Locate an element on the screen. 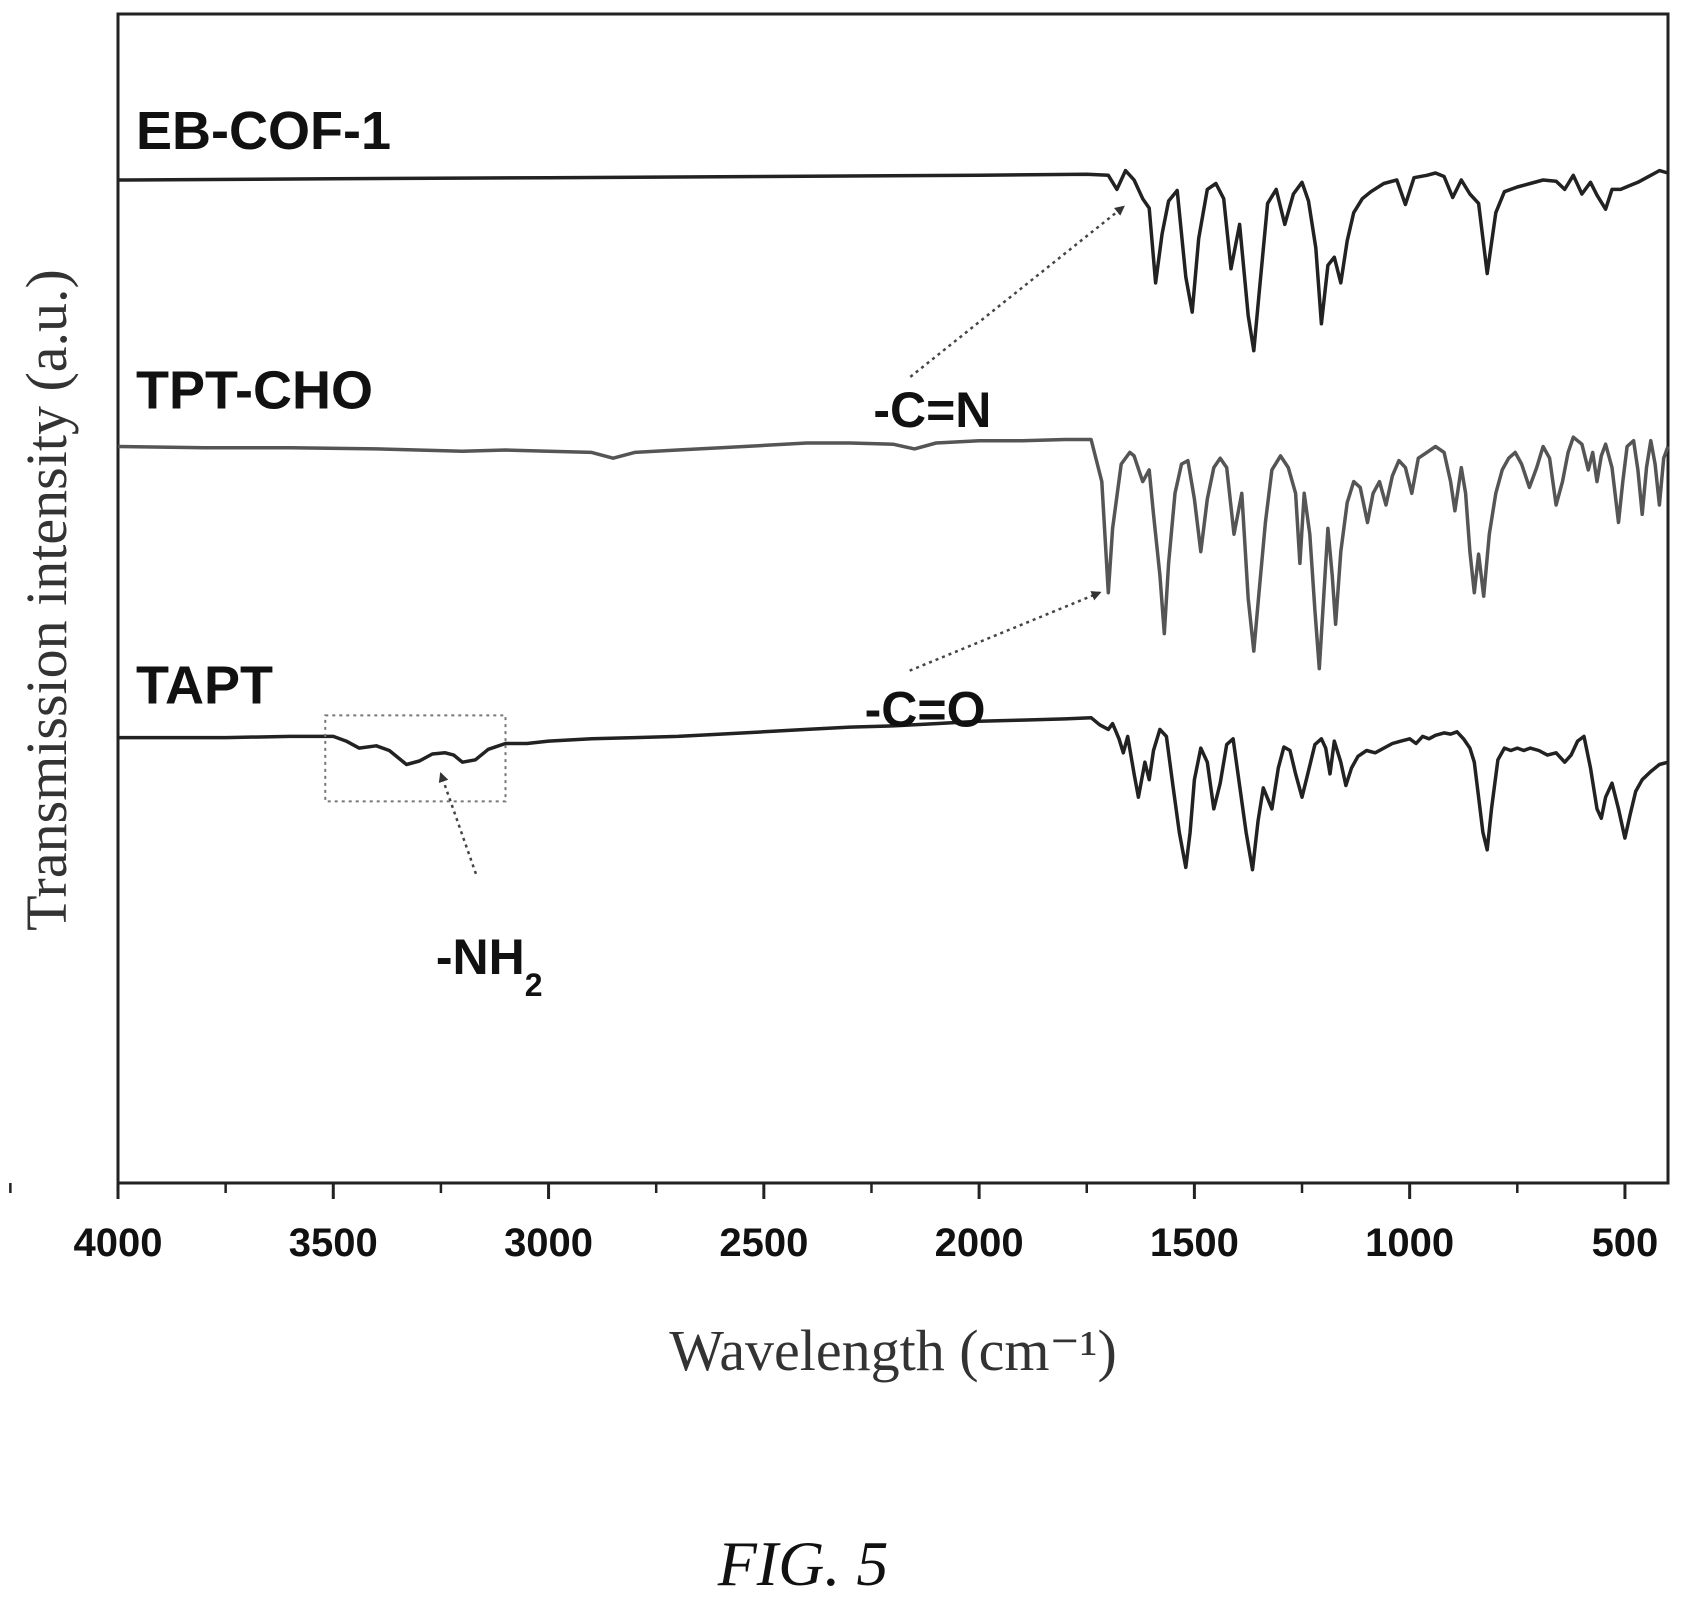 The width and height of the screenshot is (1686, 1617). x-tick-label-3000: 3000 is located at coordinates (548, 1243).